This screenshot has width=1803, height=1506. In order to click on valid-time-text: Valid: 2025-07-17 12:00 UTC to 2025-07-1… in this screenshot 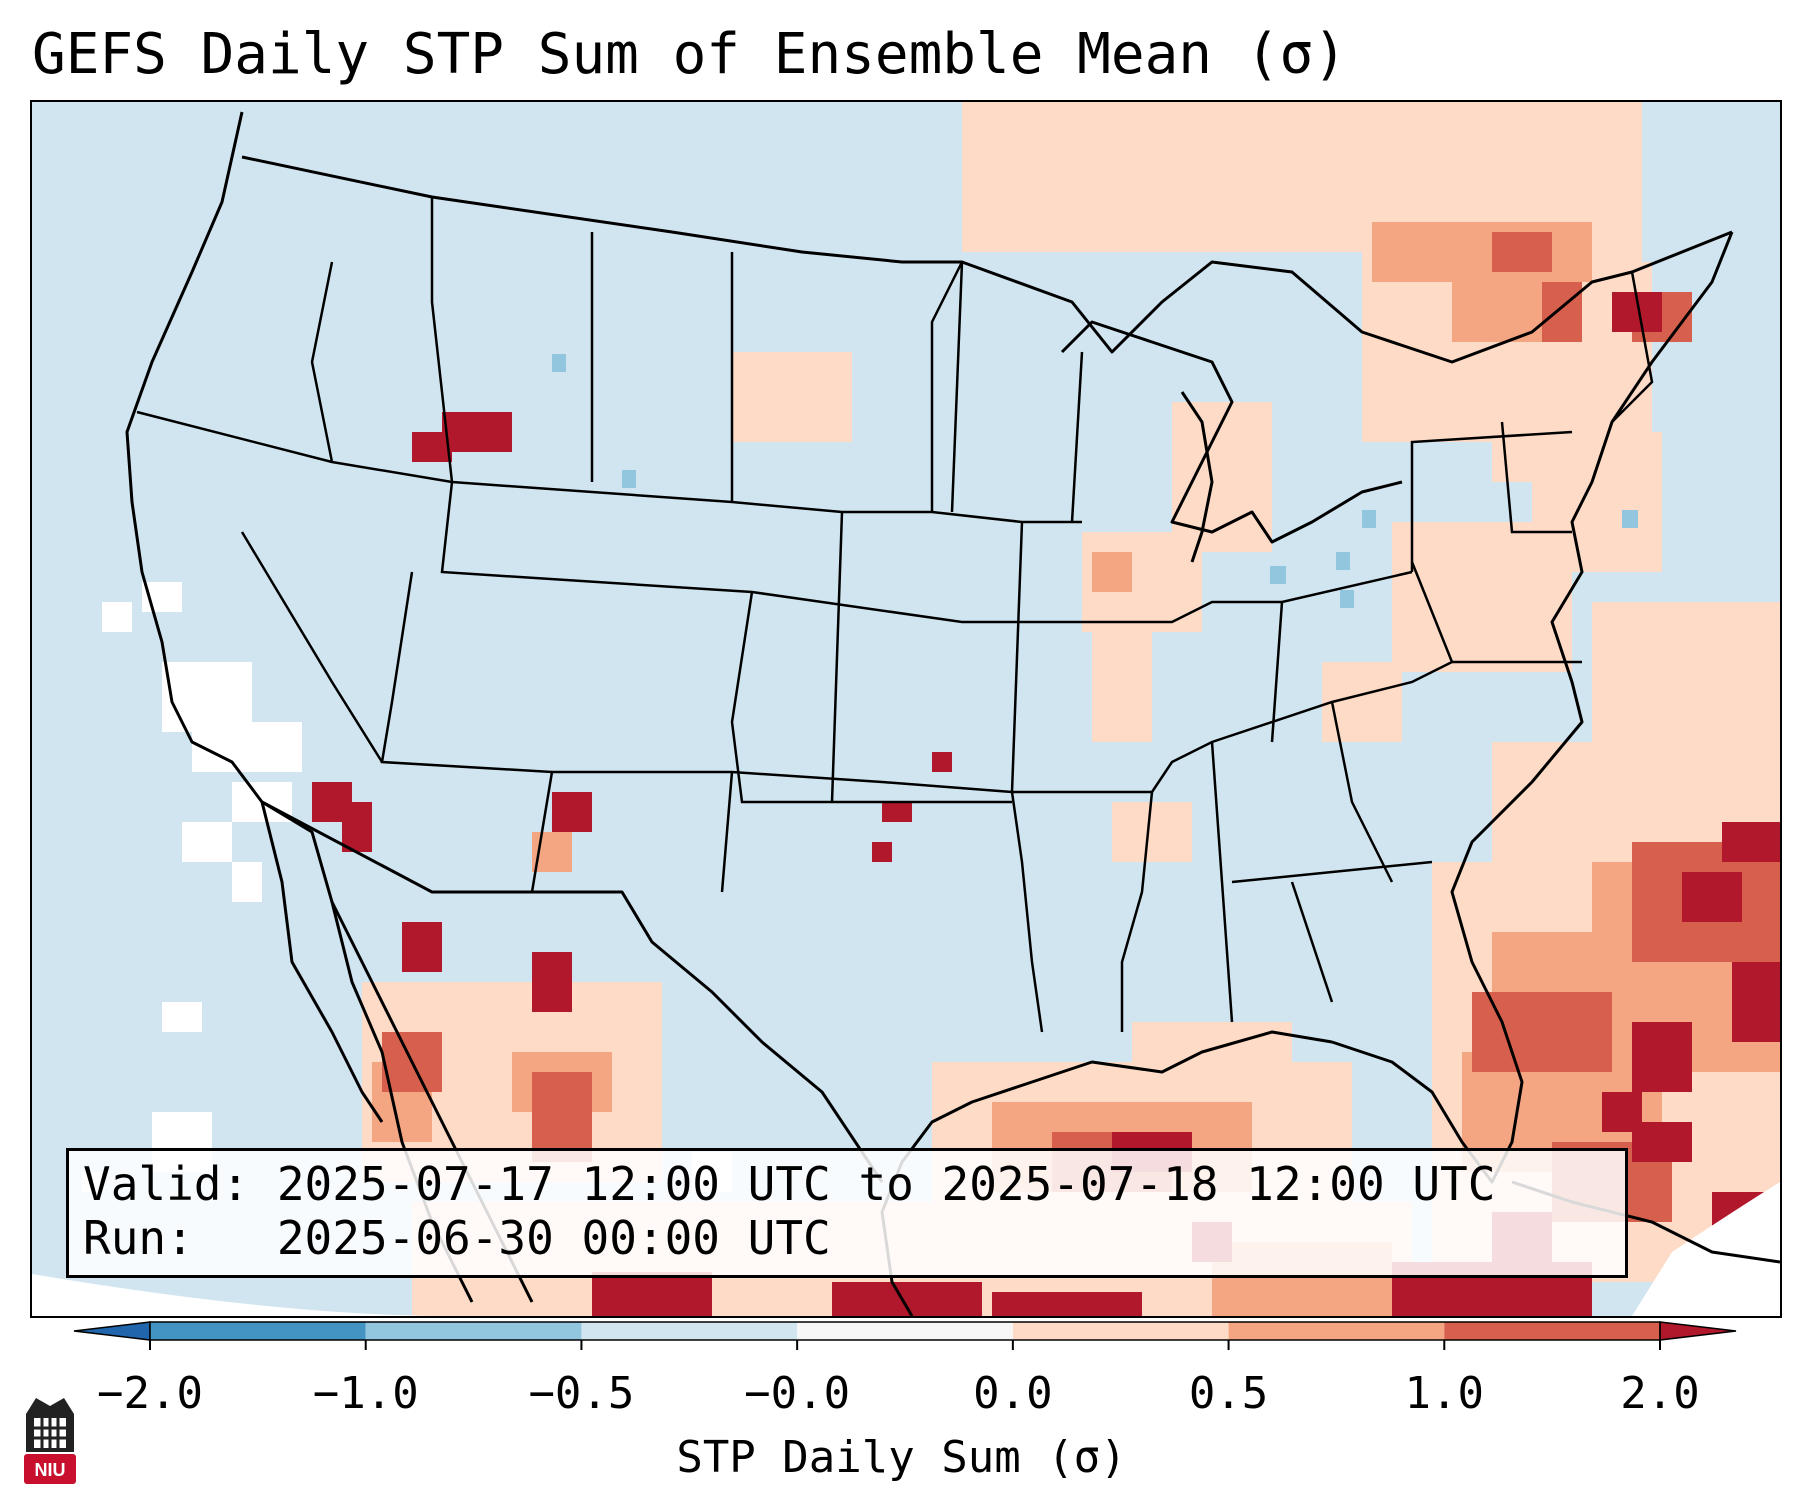, I will do `click(789, 1184)`.